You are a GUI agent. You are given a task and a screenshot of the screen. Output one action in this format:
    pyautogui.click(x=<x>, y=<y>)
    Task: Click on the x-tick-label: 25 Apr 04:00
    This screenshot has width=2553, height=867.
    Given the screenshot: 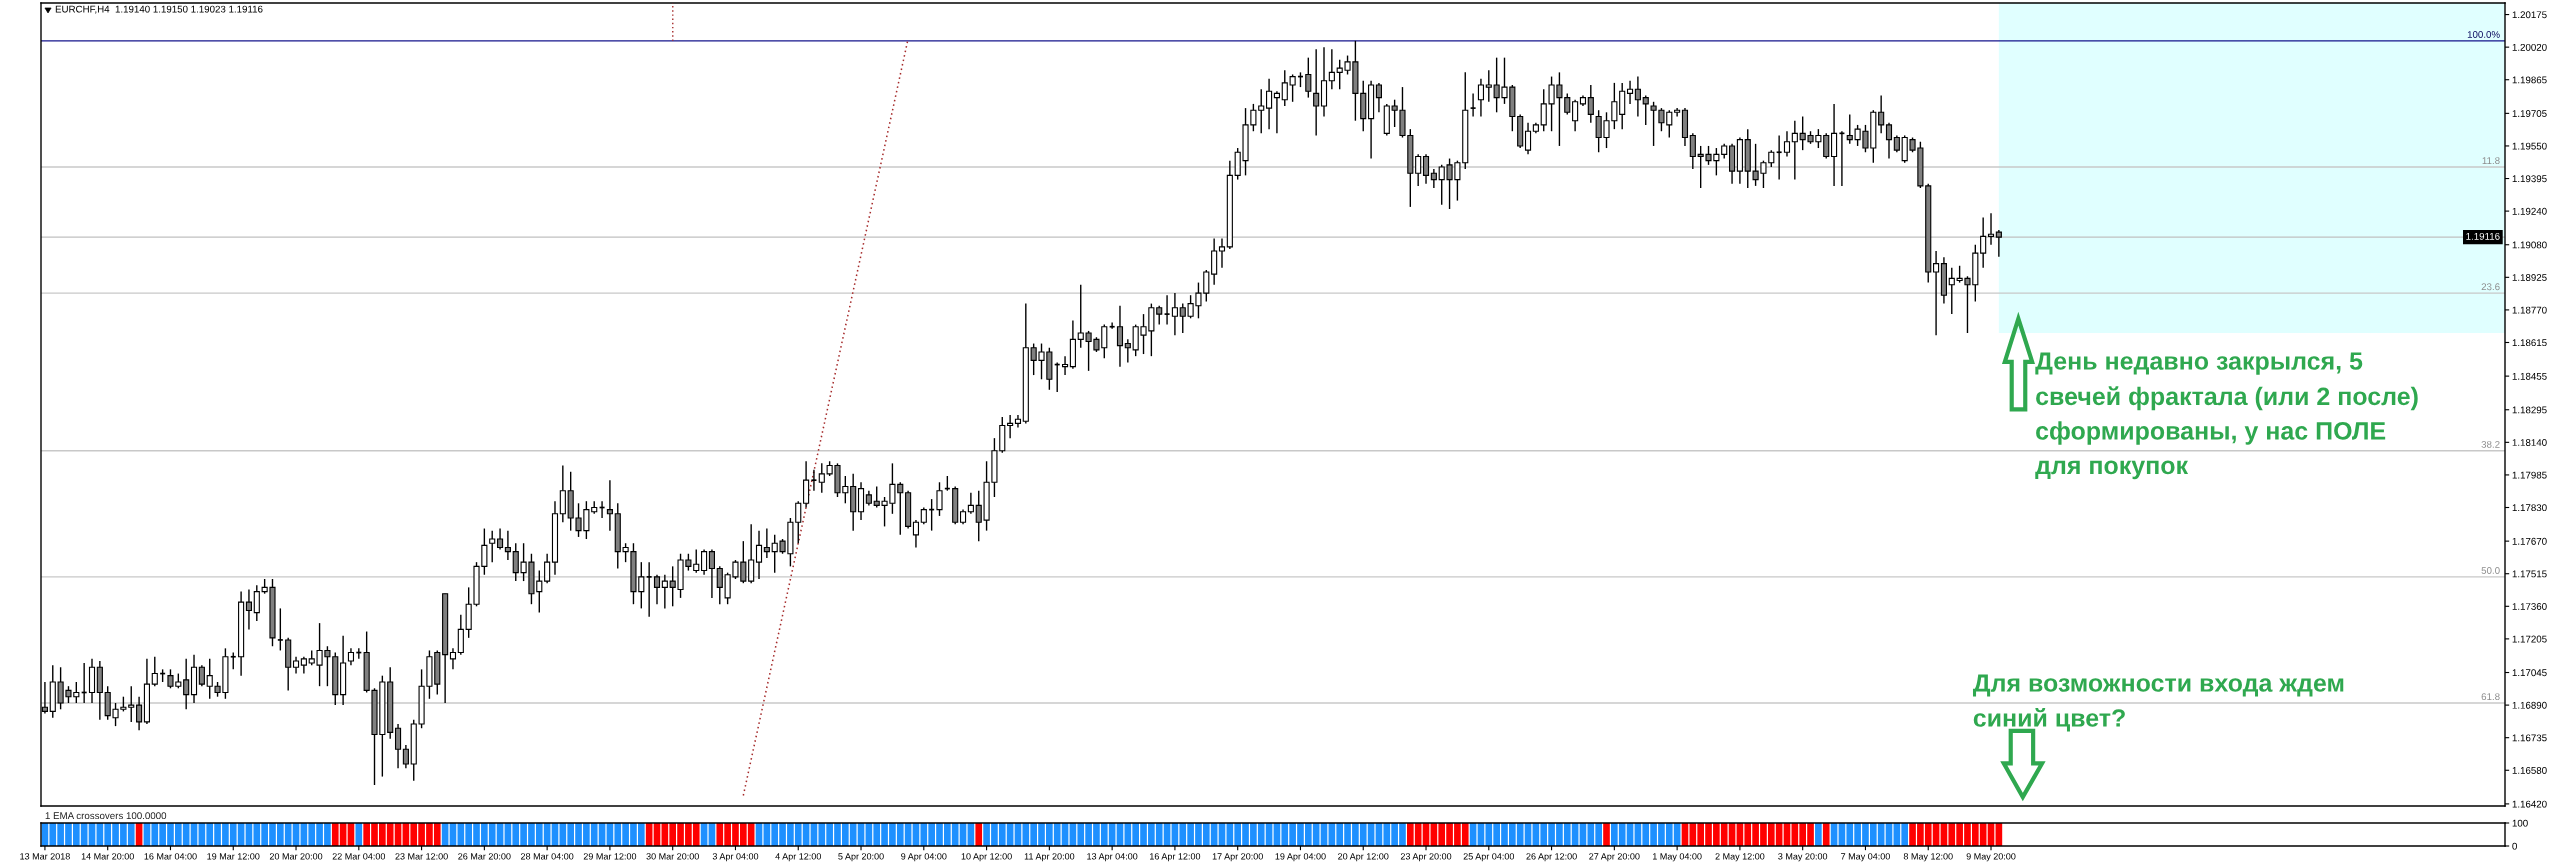 What is the action you would take?
    pyautogui.click(x=1489, y=857)
    